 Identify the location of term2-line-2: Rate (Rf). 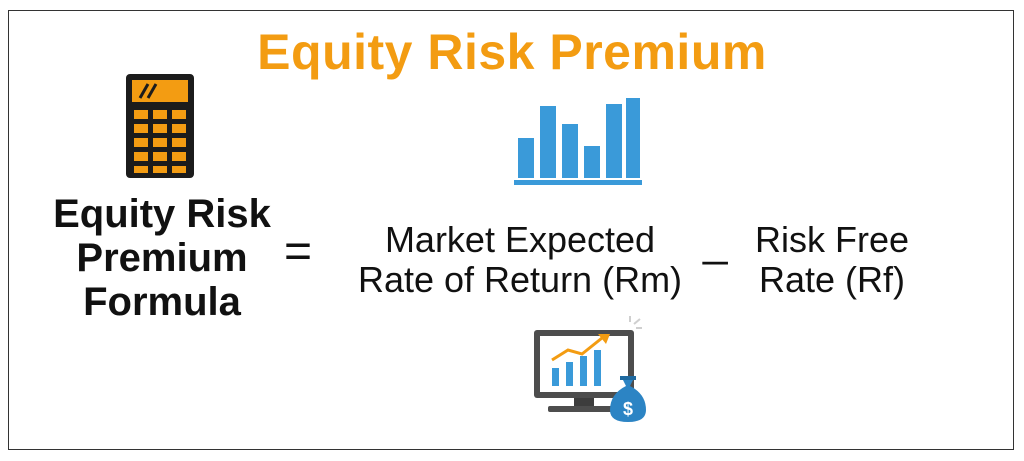
(832, 279).